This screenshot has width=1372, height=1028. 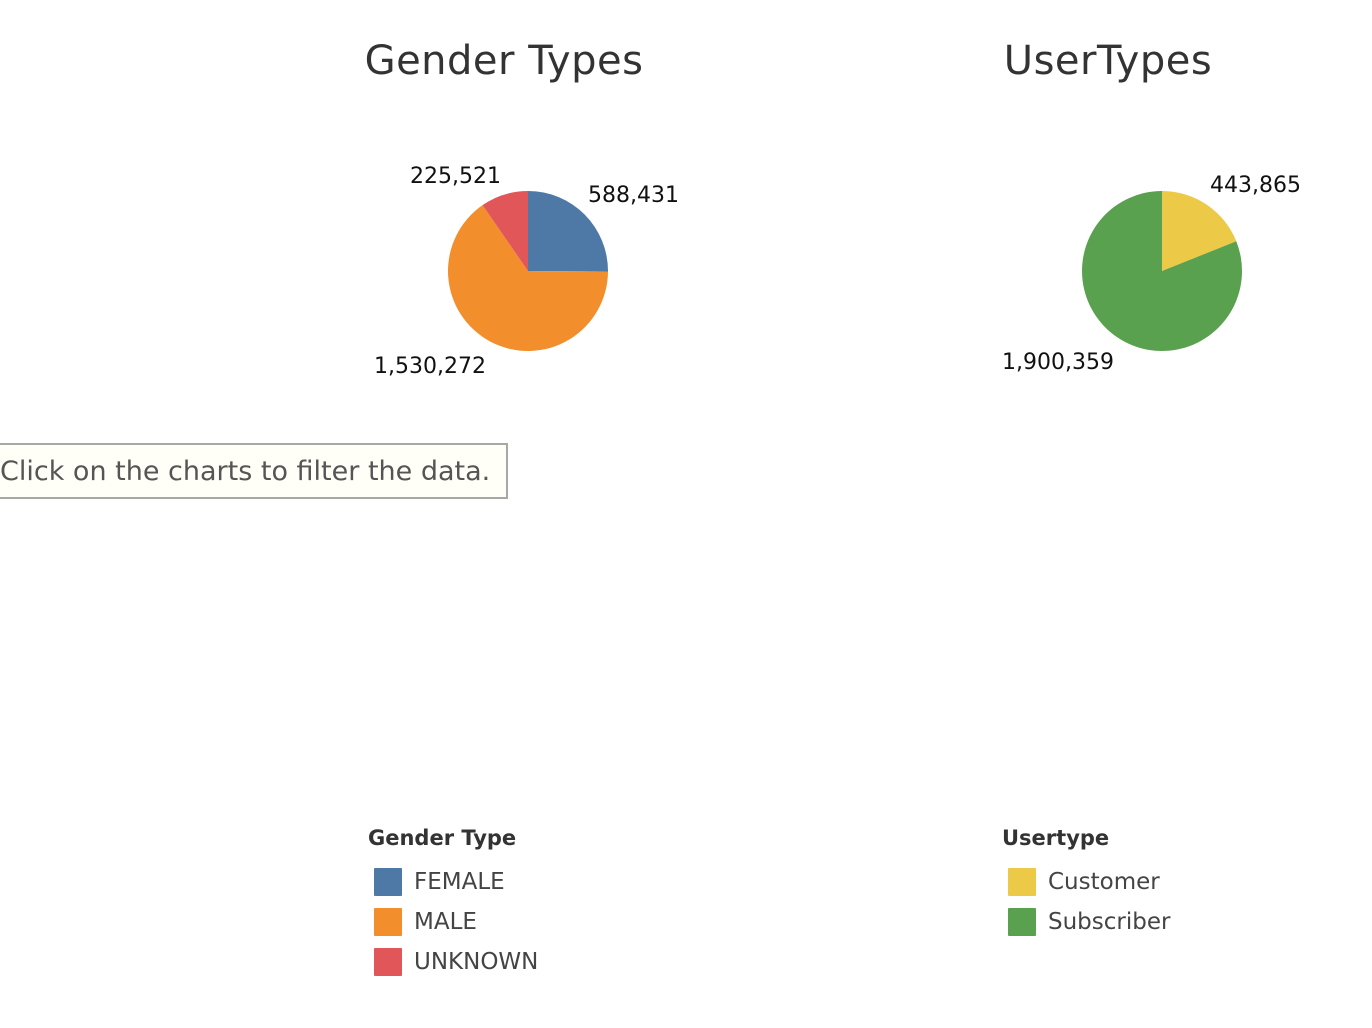 I want to click on legend-label-subscriber: Subscriber, so click(x=1109, y=922).